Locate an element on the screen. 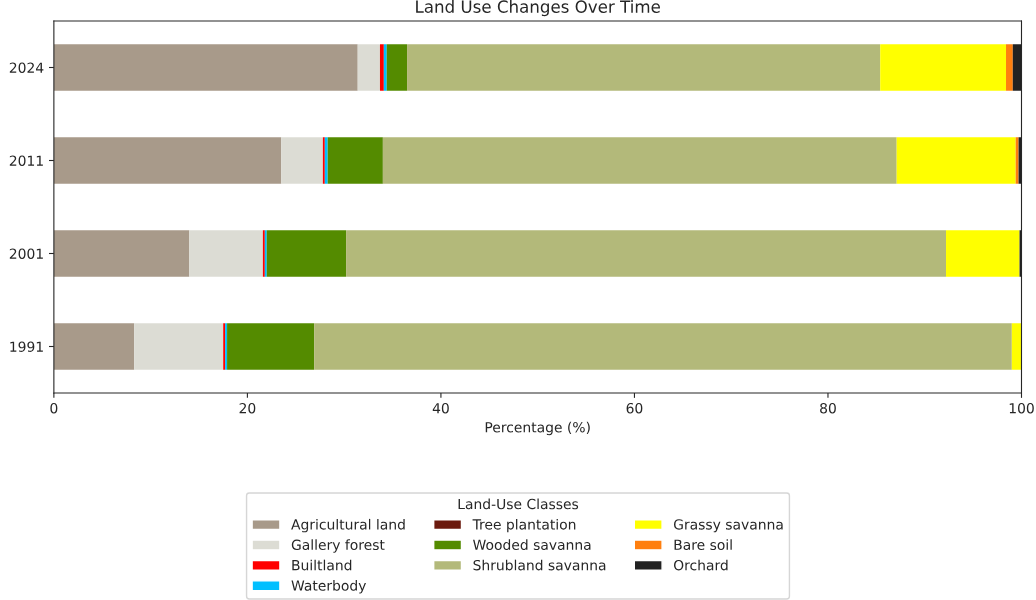  y-tick-label: 2024 is located at coordinates (26, 67).